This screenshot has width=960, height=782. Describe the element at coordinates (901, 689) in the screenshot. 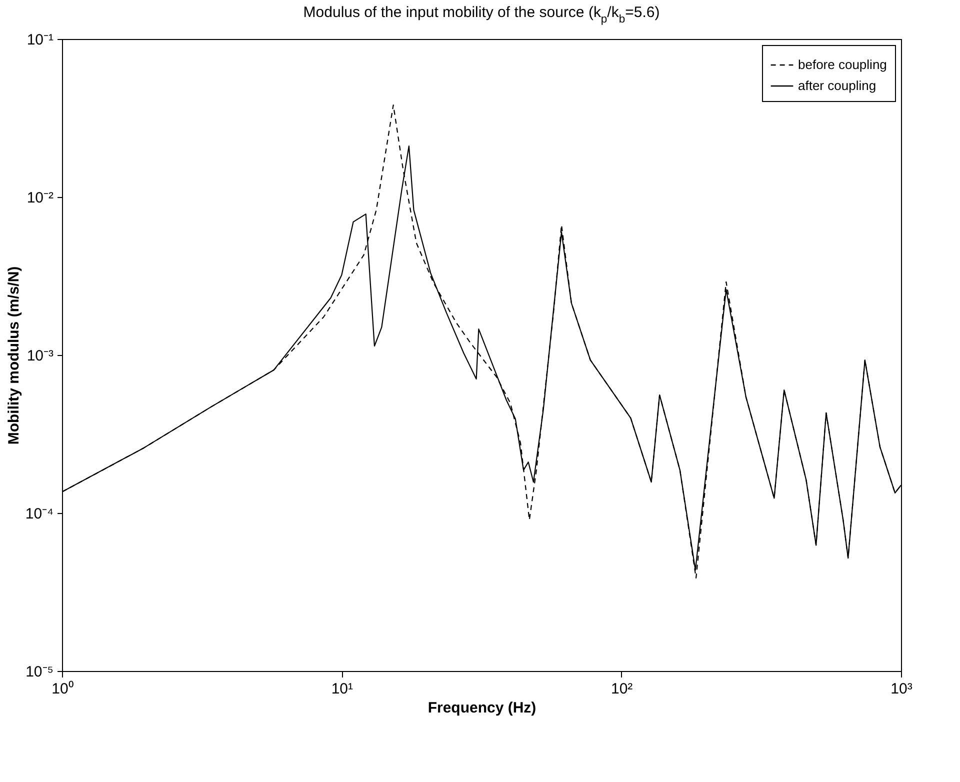

I see `x-tick-label: 10³` at that location.